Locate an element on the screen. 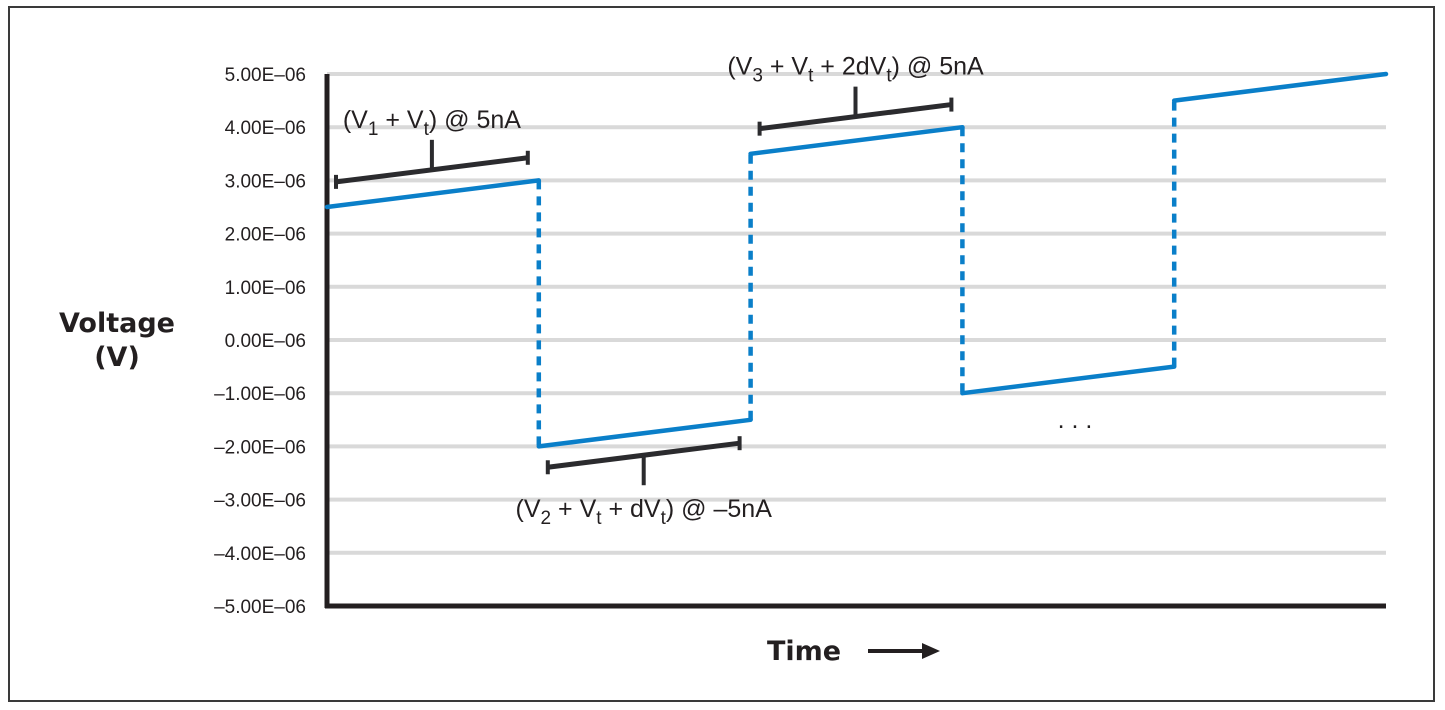 The image size is (1445, 710). annotation-bracket is located at coordinates (855, 117).